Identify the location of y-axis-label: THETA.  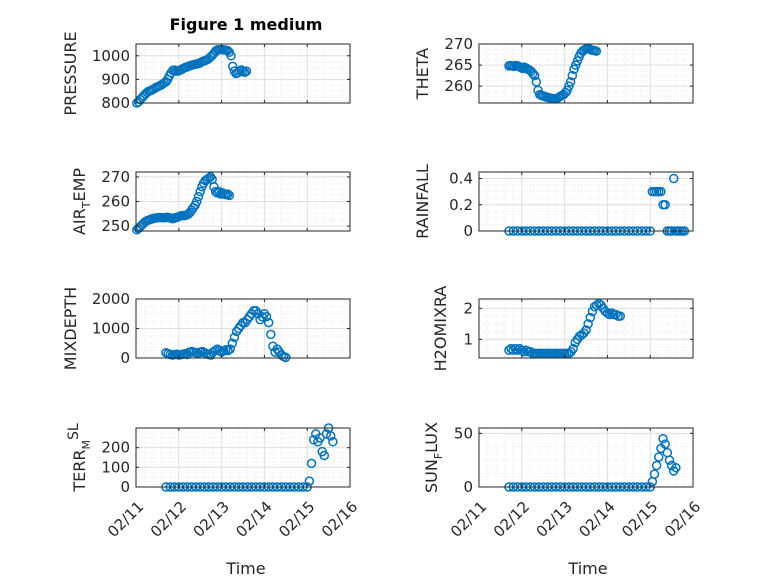
(422, 74).